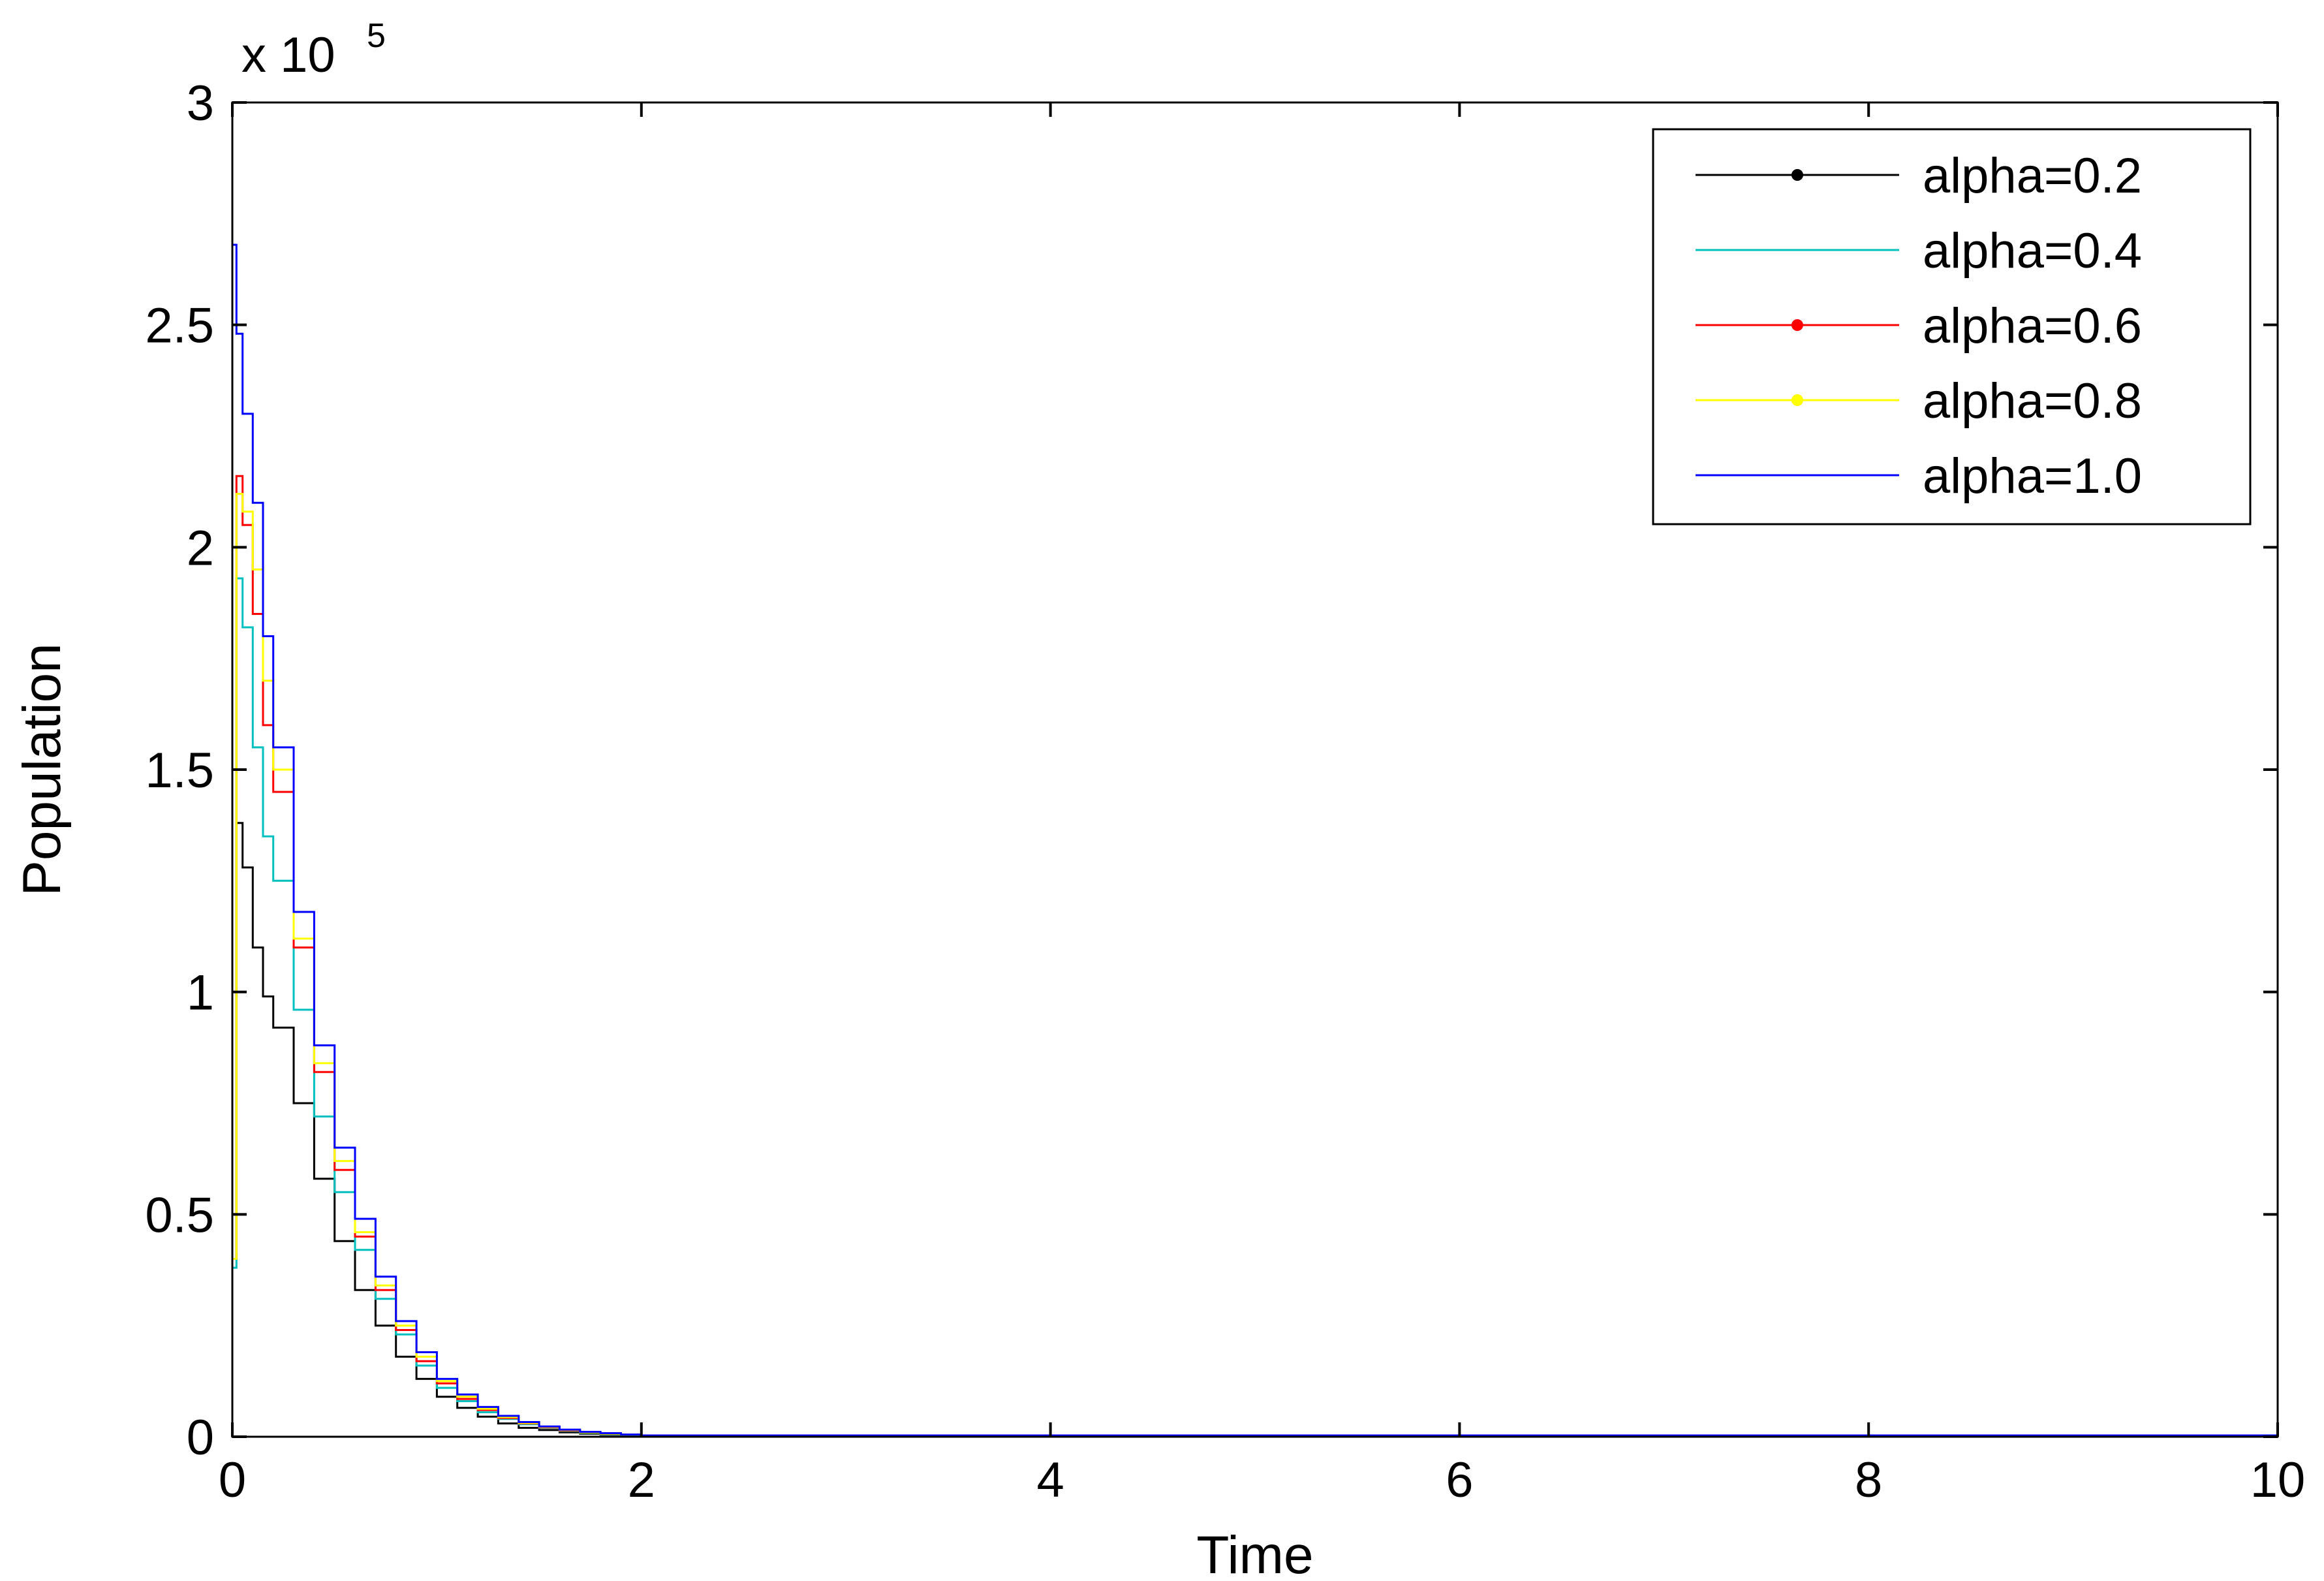 This screenshot has height=1581, width=2324. I want to click on y-tick-label: 2.5, so click(179, 326).